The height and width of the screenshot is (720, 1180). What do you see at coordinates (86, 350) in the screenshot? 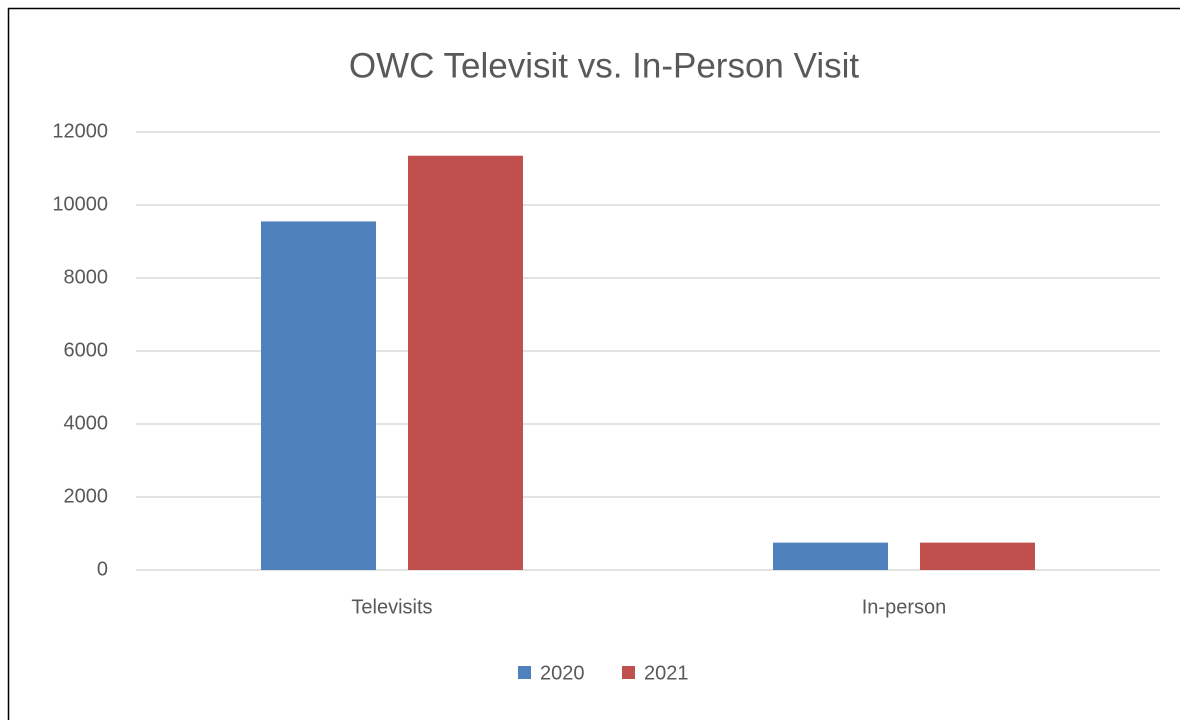
I see `y-tick-label: 6000` at bounding box center [86, 350].